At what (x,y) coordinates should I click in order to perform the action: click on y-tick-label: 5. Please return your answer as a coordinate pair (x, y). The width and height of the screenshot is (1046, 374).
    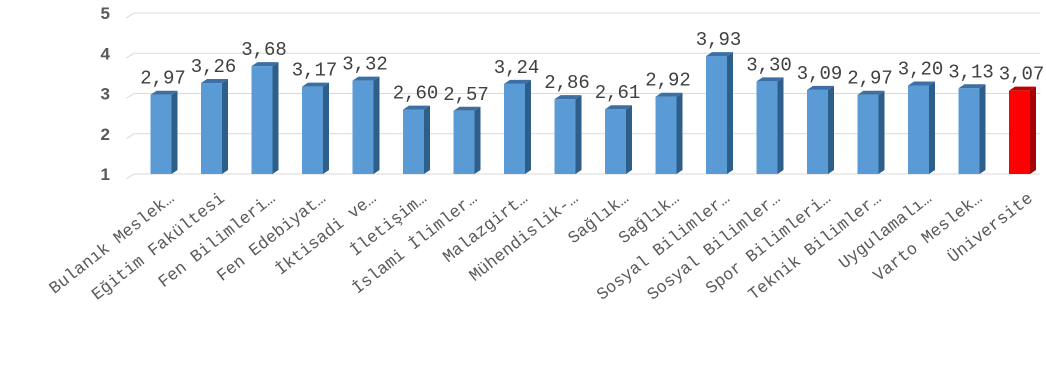
    Looking at the image, I should click on (105, 13).